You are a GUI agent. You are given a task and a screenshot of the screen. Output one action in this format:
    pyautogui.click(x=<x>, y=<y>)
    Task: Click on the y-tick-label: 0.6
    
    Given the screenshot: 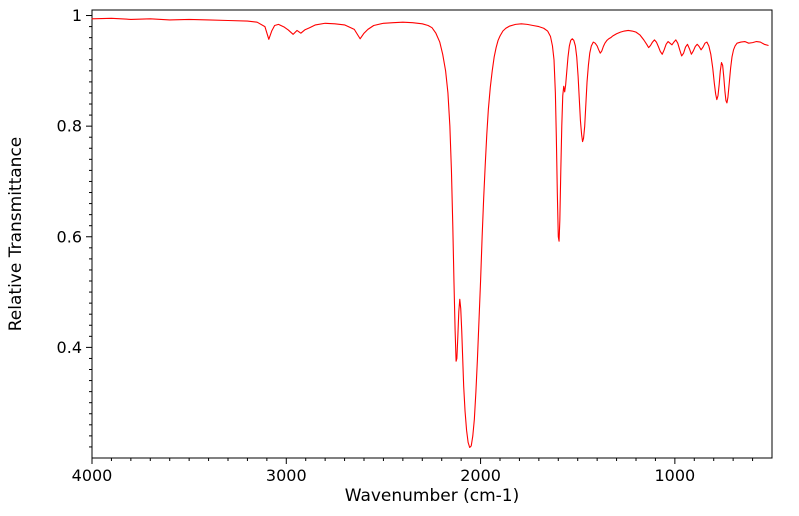 What is the action you would take?
    pyautogui.click(x=69, y=236)
    